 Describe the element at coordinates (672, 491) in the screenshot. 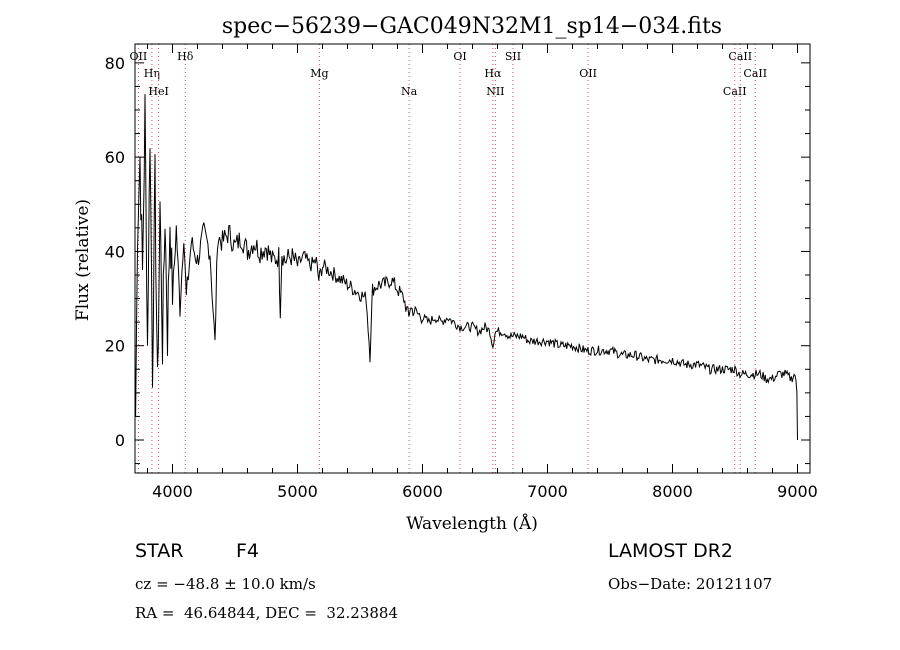

I see `x-tick-label: 8000` at that location.